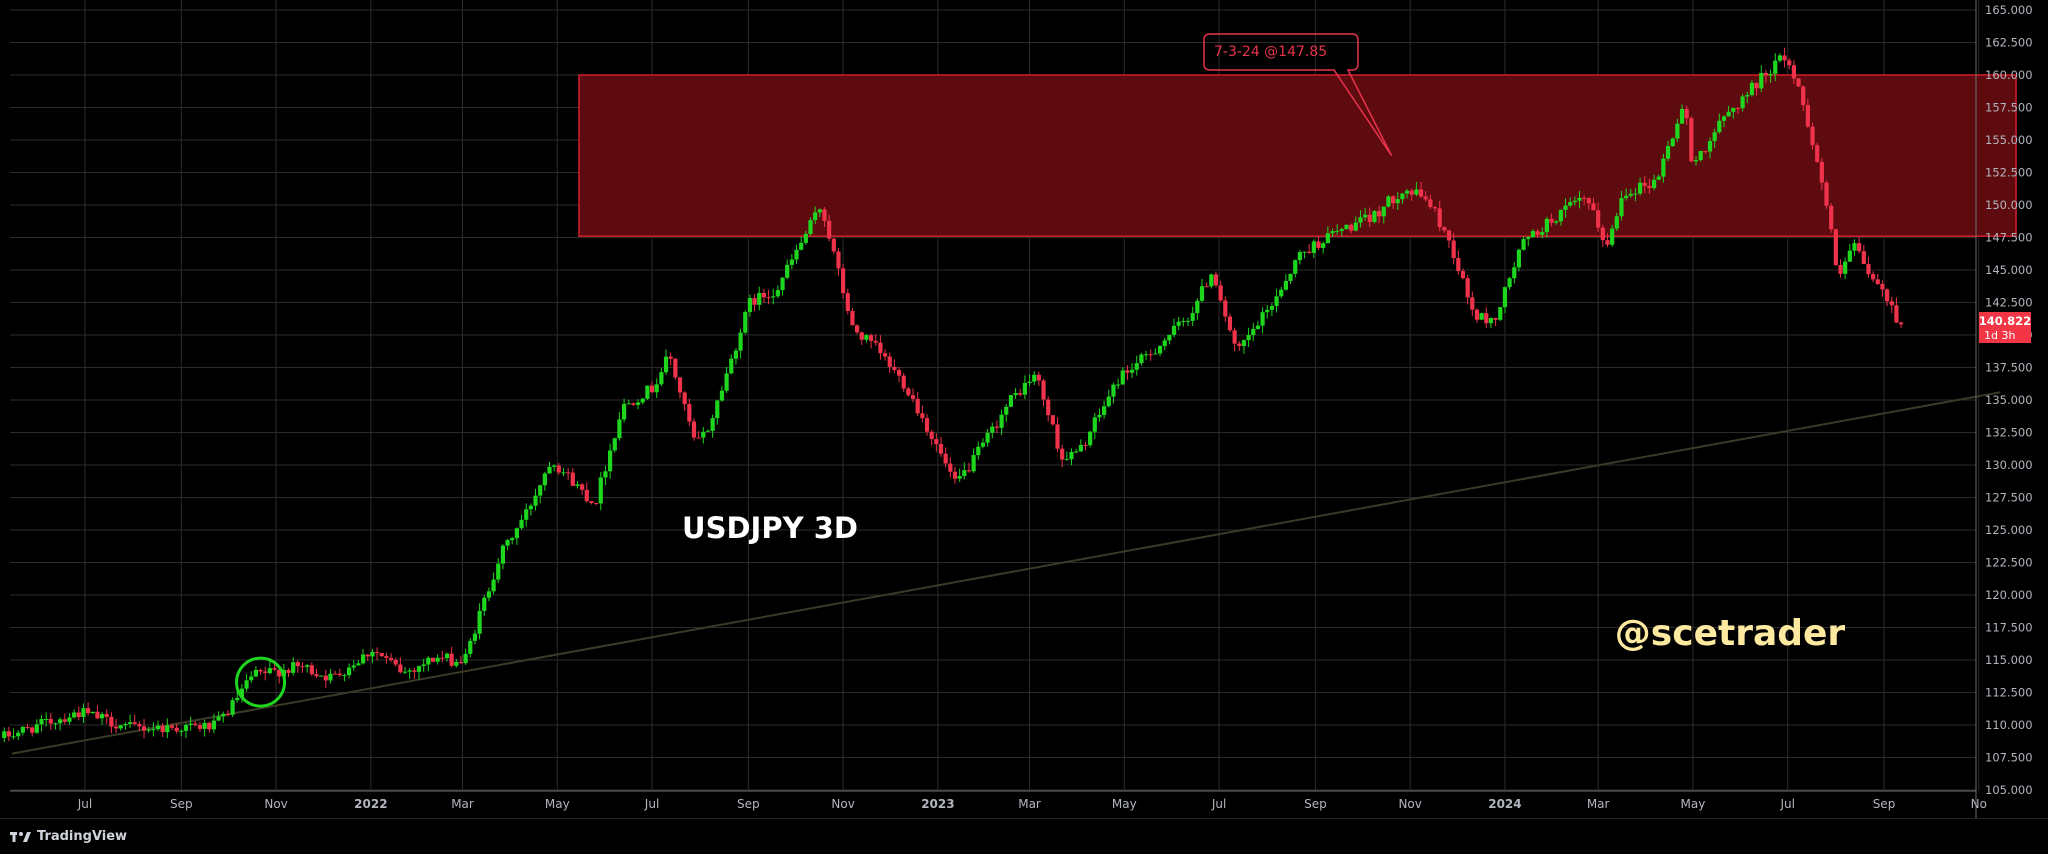 The width and height of the screenshot is (2048, 854). I want to click on callout-text: 7-3-24 @147.85, so click(1270, 52).